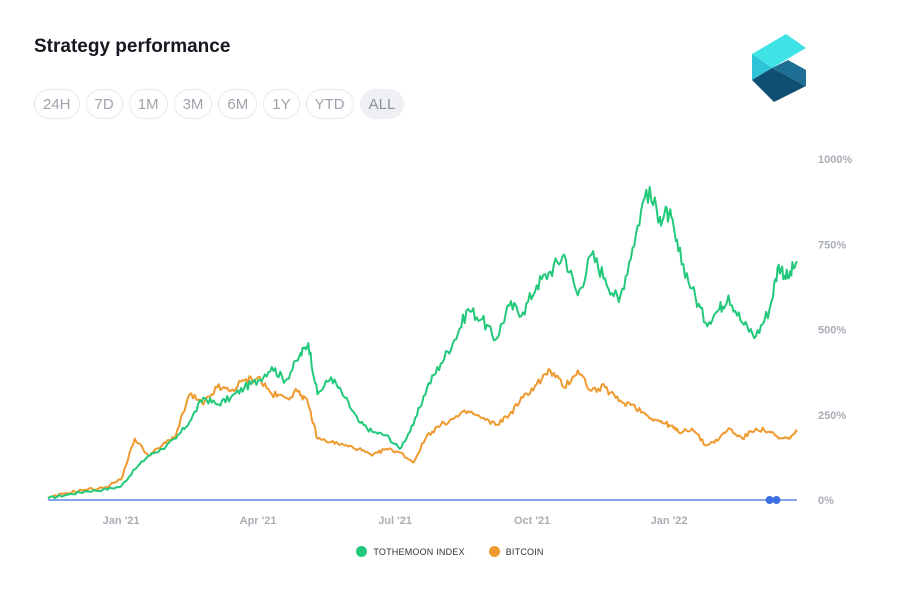 The image size is (900, 600). Describe the element at coordinates (382, 104) in the screenshot. I see `range-button-all: ALL` at that location.